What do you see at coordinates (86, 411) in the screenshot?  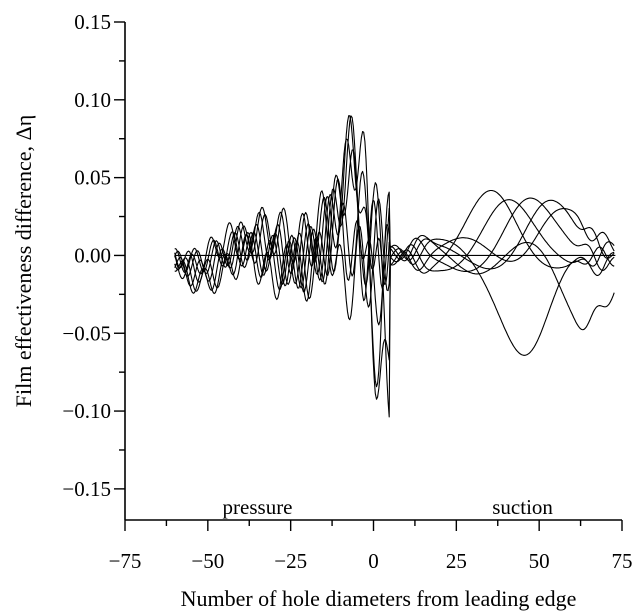 I see `y-tick-label: −0.10` at bounding box center [86, 411].